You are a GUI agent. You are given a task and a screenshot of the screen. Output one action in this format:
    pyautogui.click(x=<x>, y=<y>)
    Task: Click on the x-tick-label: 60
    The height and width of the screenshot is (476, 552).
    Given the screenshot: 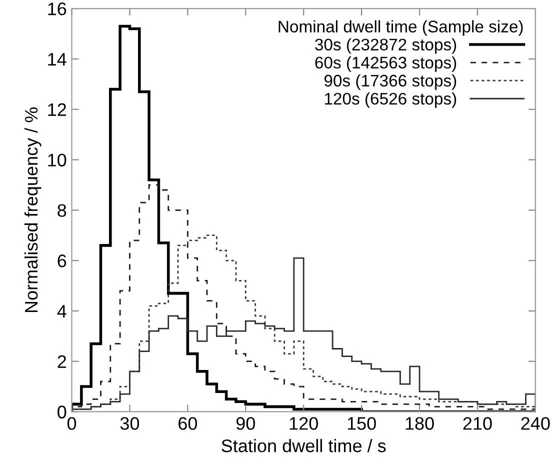 What is the action you would take?
    pyautogui.click(x=188, y=423)
    